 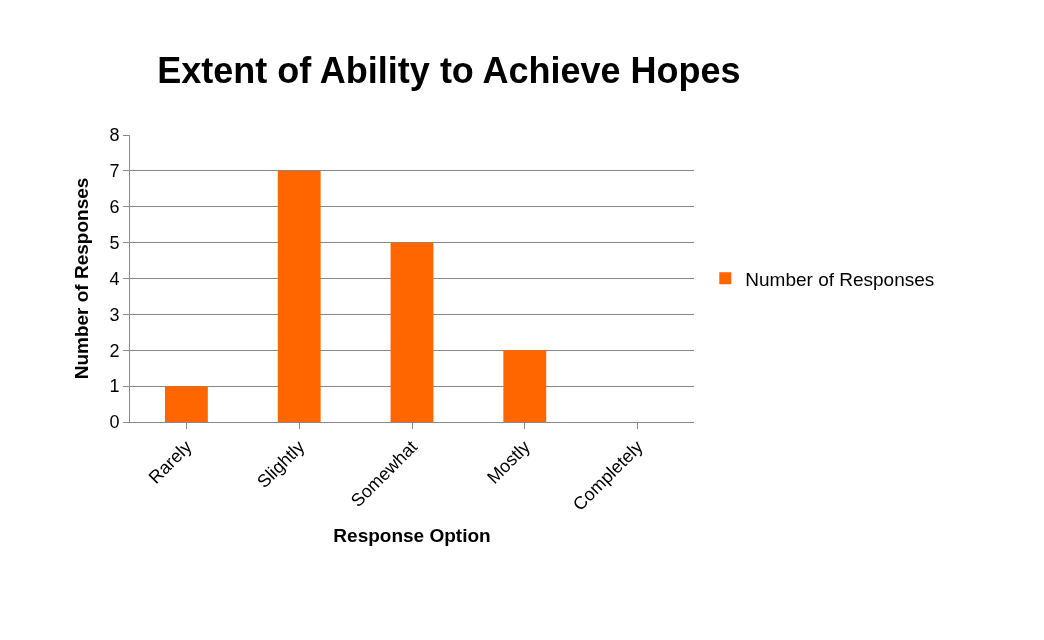 What do you see at coordinates (114, 171) in the screenshot?
I see `y-tick-label: 7` at bounding box center [114, 171].